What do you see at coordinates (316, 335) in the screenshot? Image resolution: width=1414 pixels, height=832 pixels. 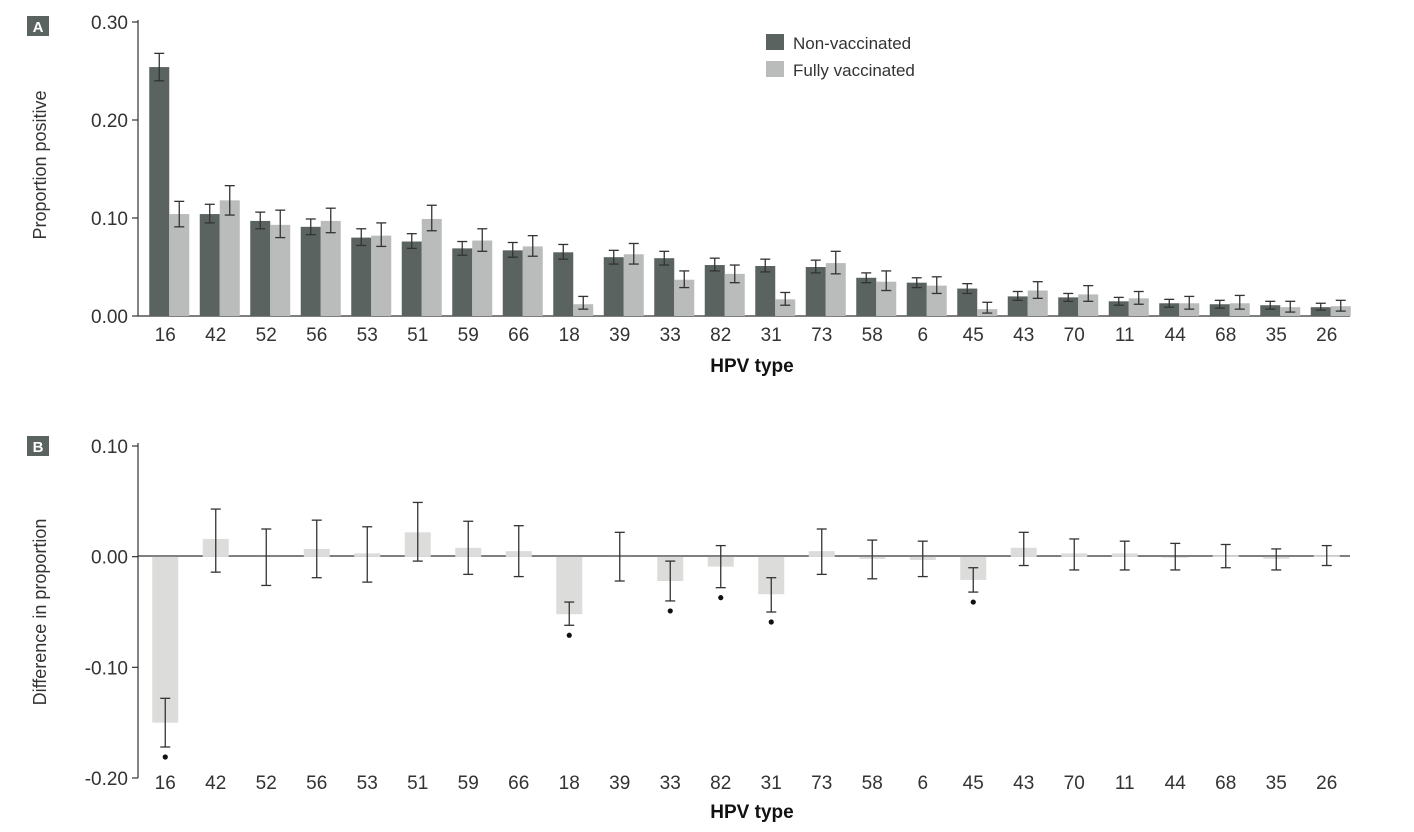 I see `x-tick-label-56: 56` at bounding box center [316, 335].